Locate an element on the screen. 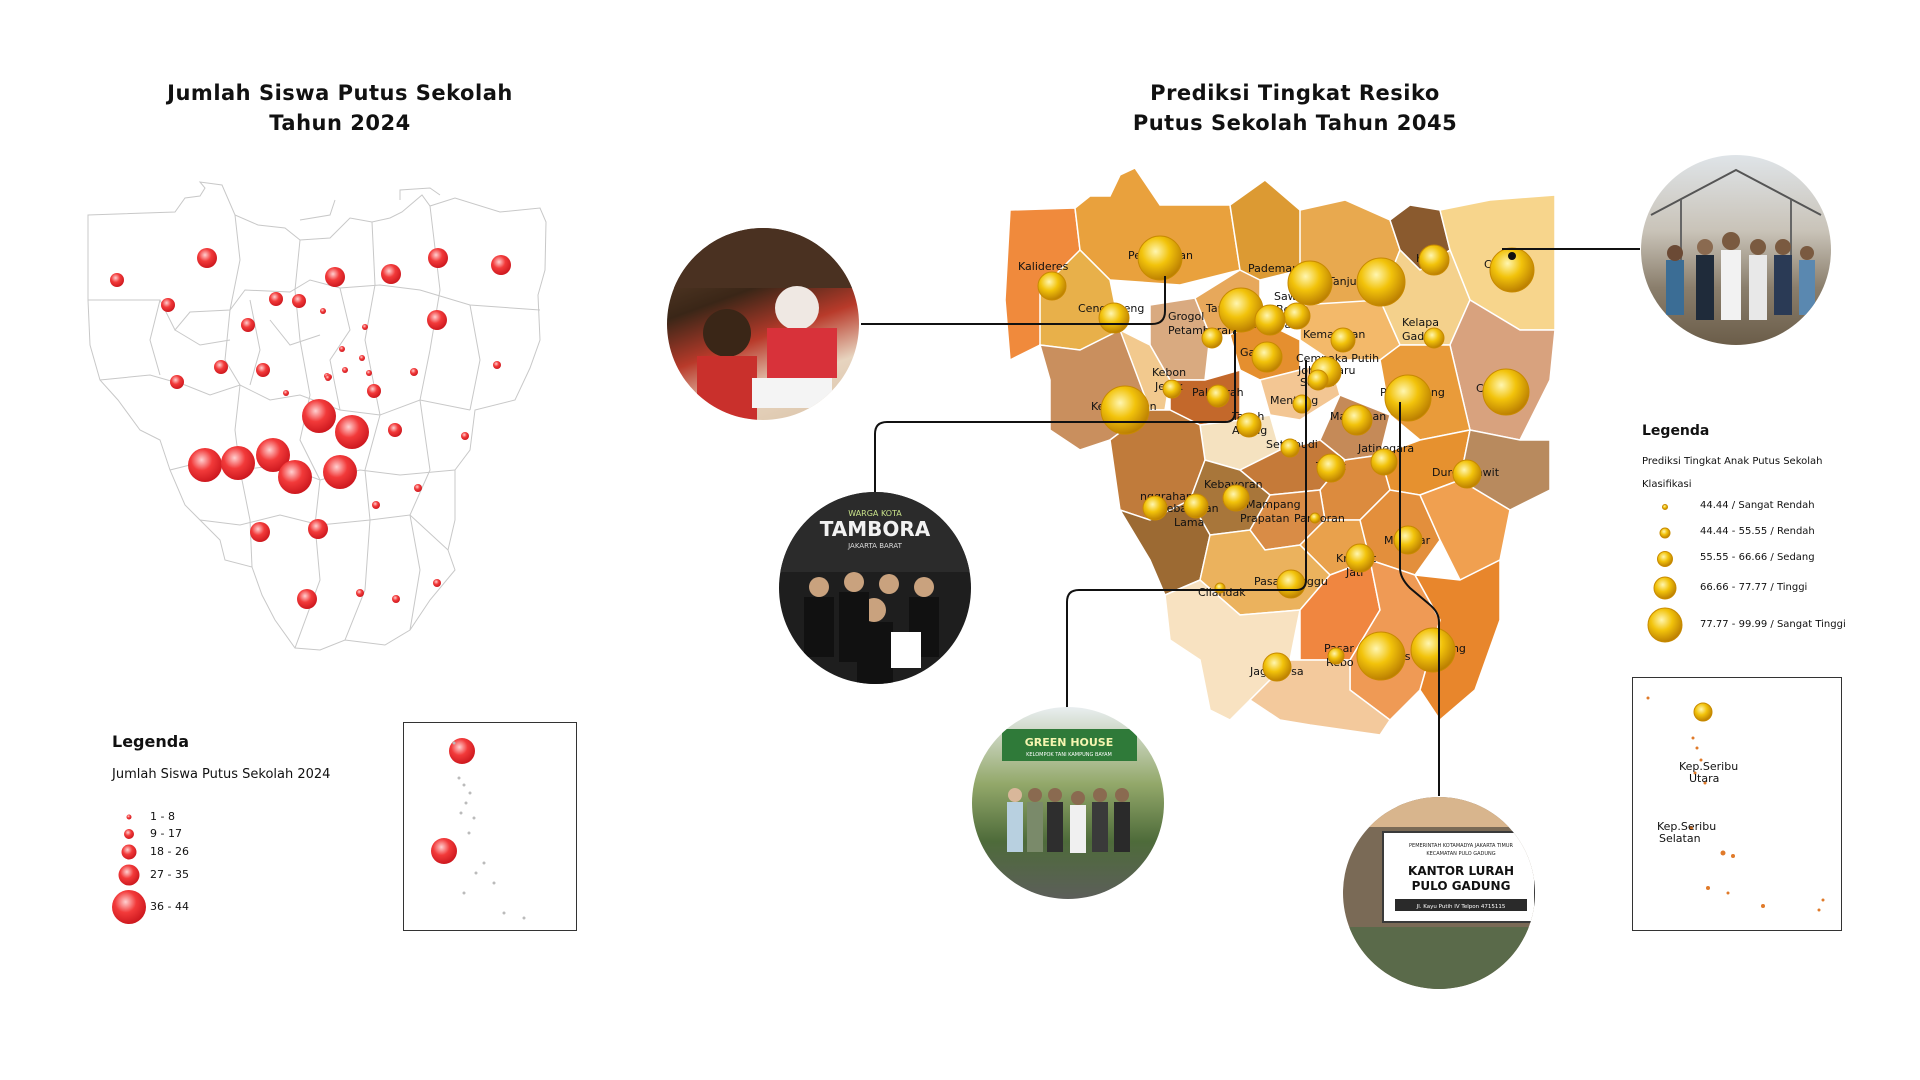  right-legend-subtitle: Prediksi Tingkat Anak Putus Sekolah is located at coordinates (1732, 461).